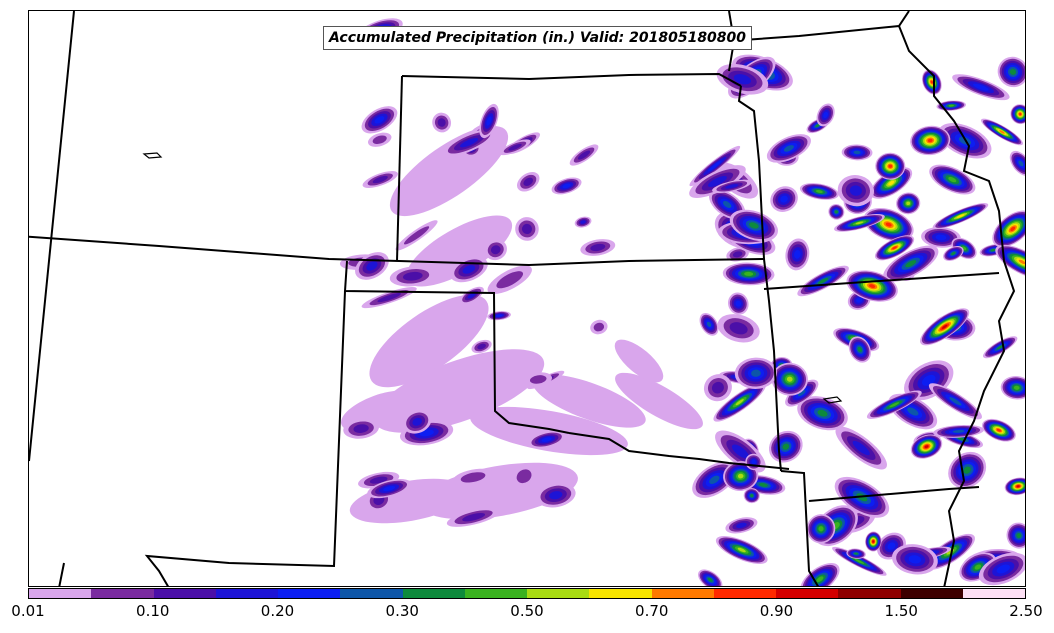  What do you see at coordinates (527, 611) in the screenshot?
I see `colorbar-tick-label: 0.50` at bounding box center [527, 611].